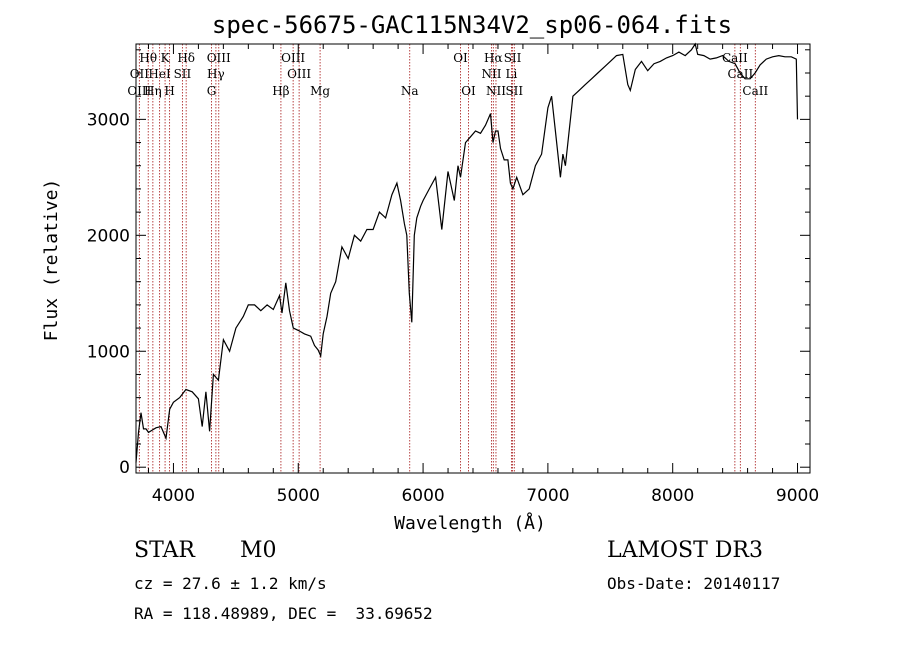  Describe the element at coordinates (258, 550) in the screenshot. I see `subclass-label: M0` at that location.